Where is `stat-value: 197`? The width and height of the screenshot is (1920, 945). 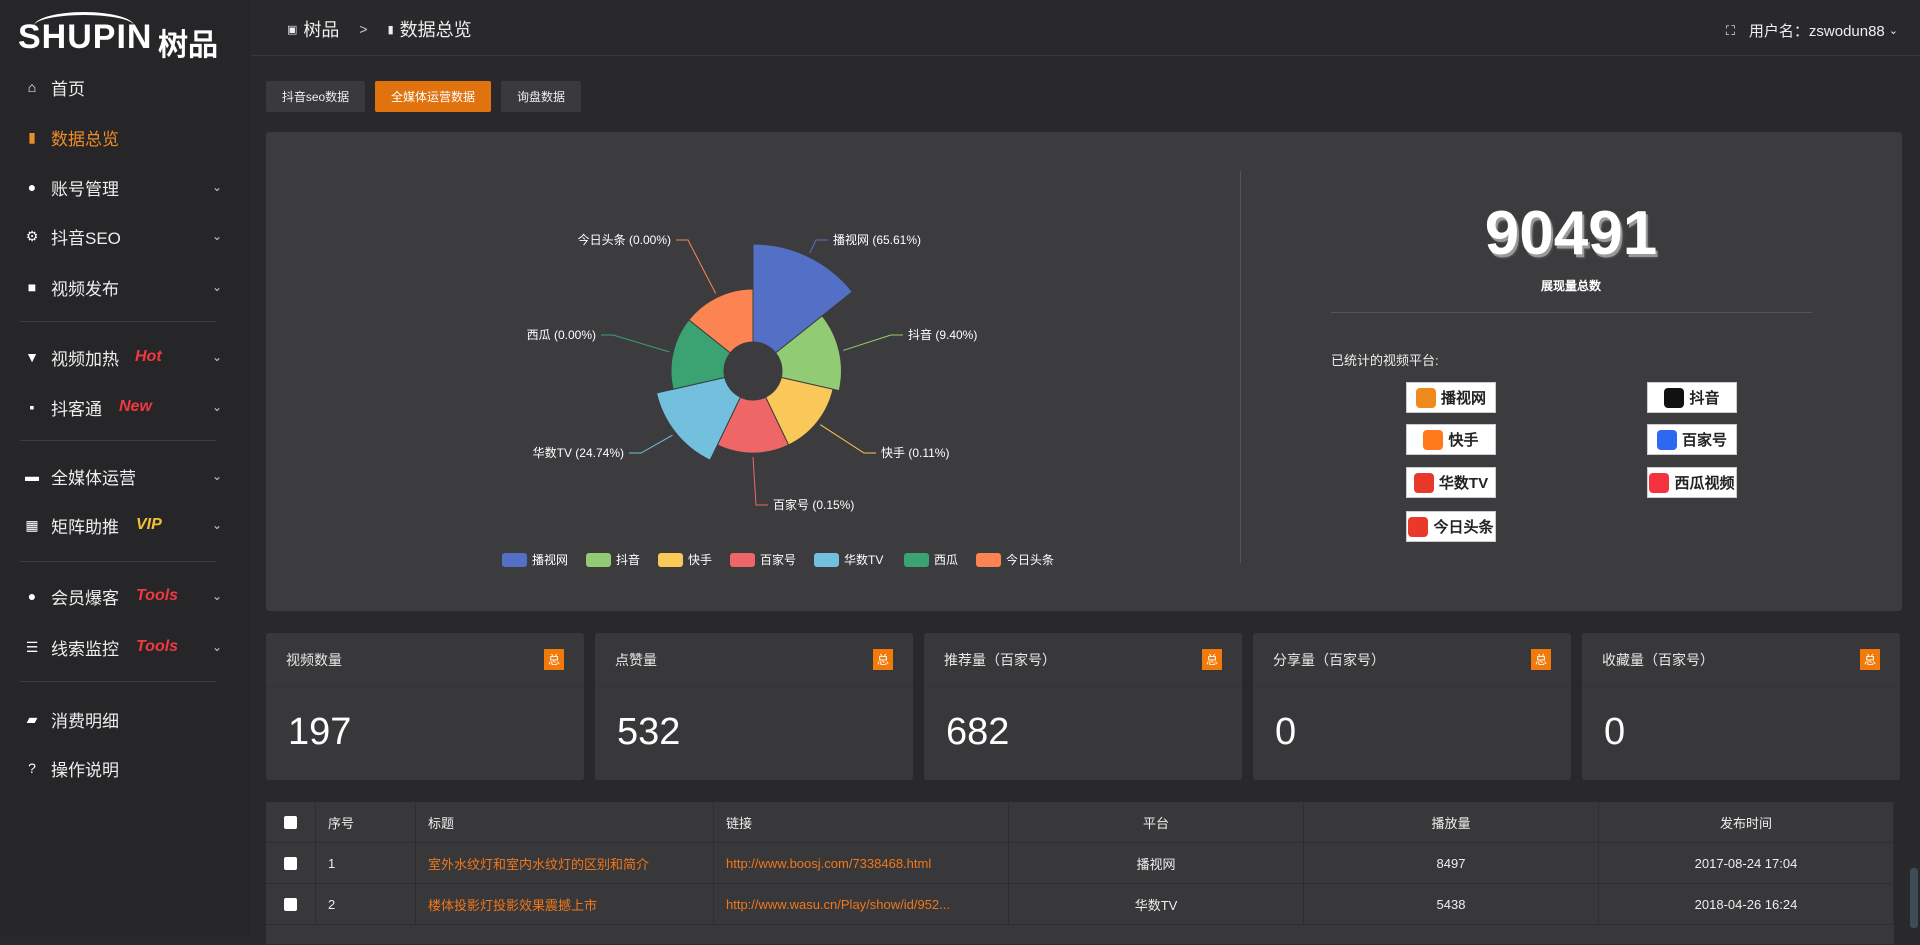 stat-value: 197 is located at coordinates (320, 732).